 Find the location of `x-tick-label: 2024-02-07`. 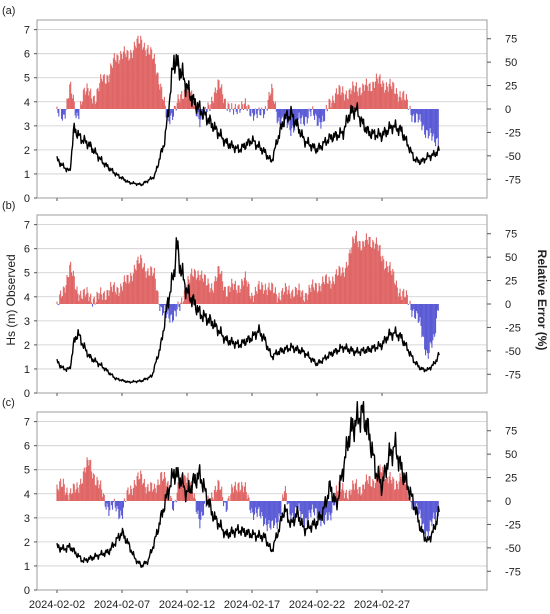

x-tick-label: 2024-02-07 is located at coordinates (122, 605).